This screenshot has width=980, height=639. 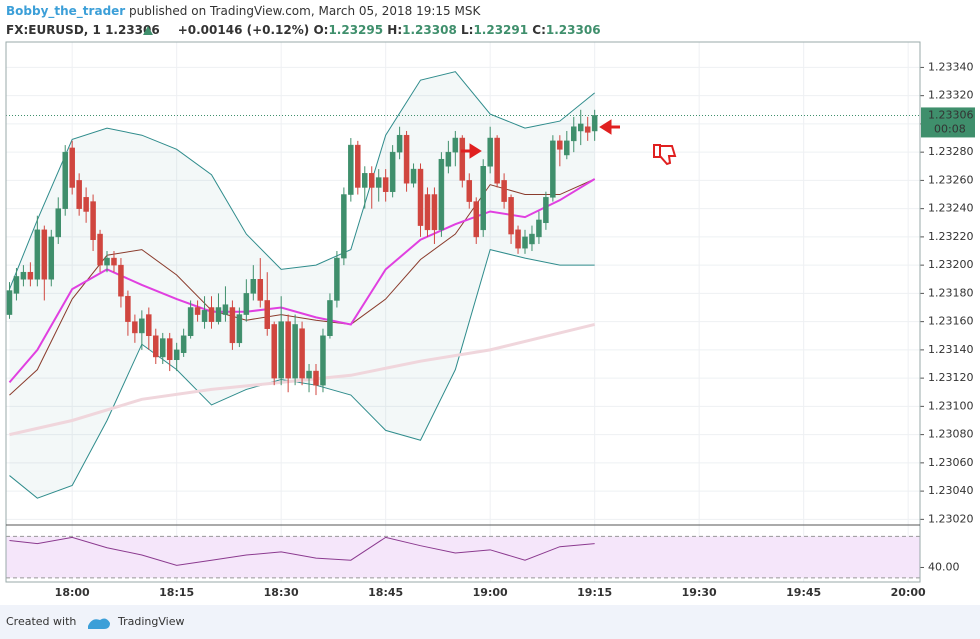 I want to click on ohlc-c: C:, so click(x=539, y=30).